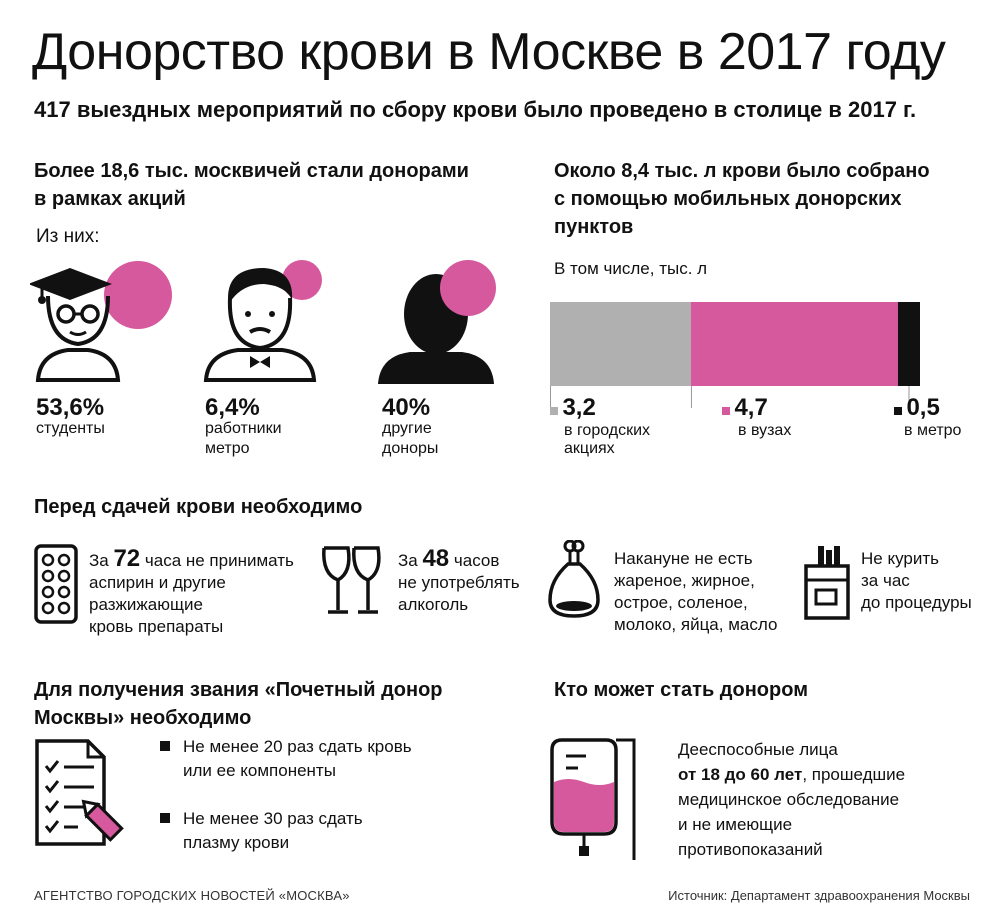 The height and width of the screenshot is (919, 1000). I want to click on legend-swatch-black, so click(898, 411).